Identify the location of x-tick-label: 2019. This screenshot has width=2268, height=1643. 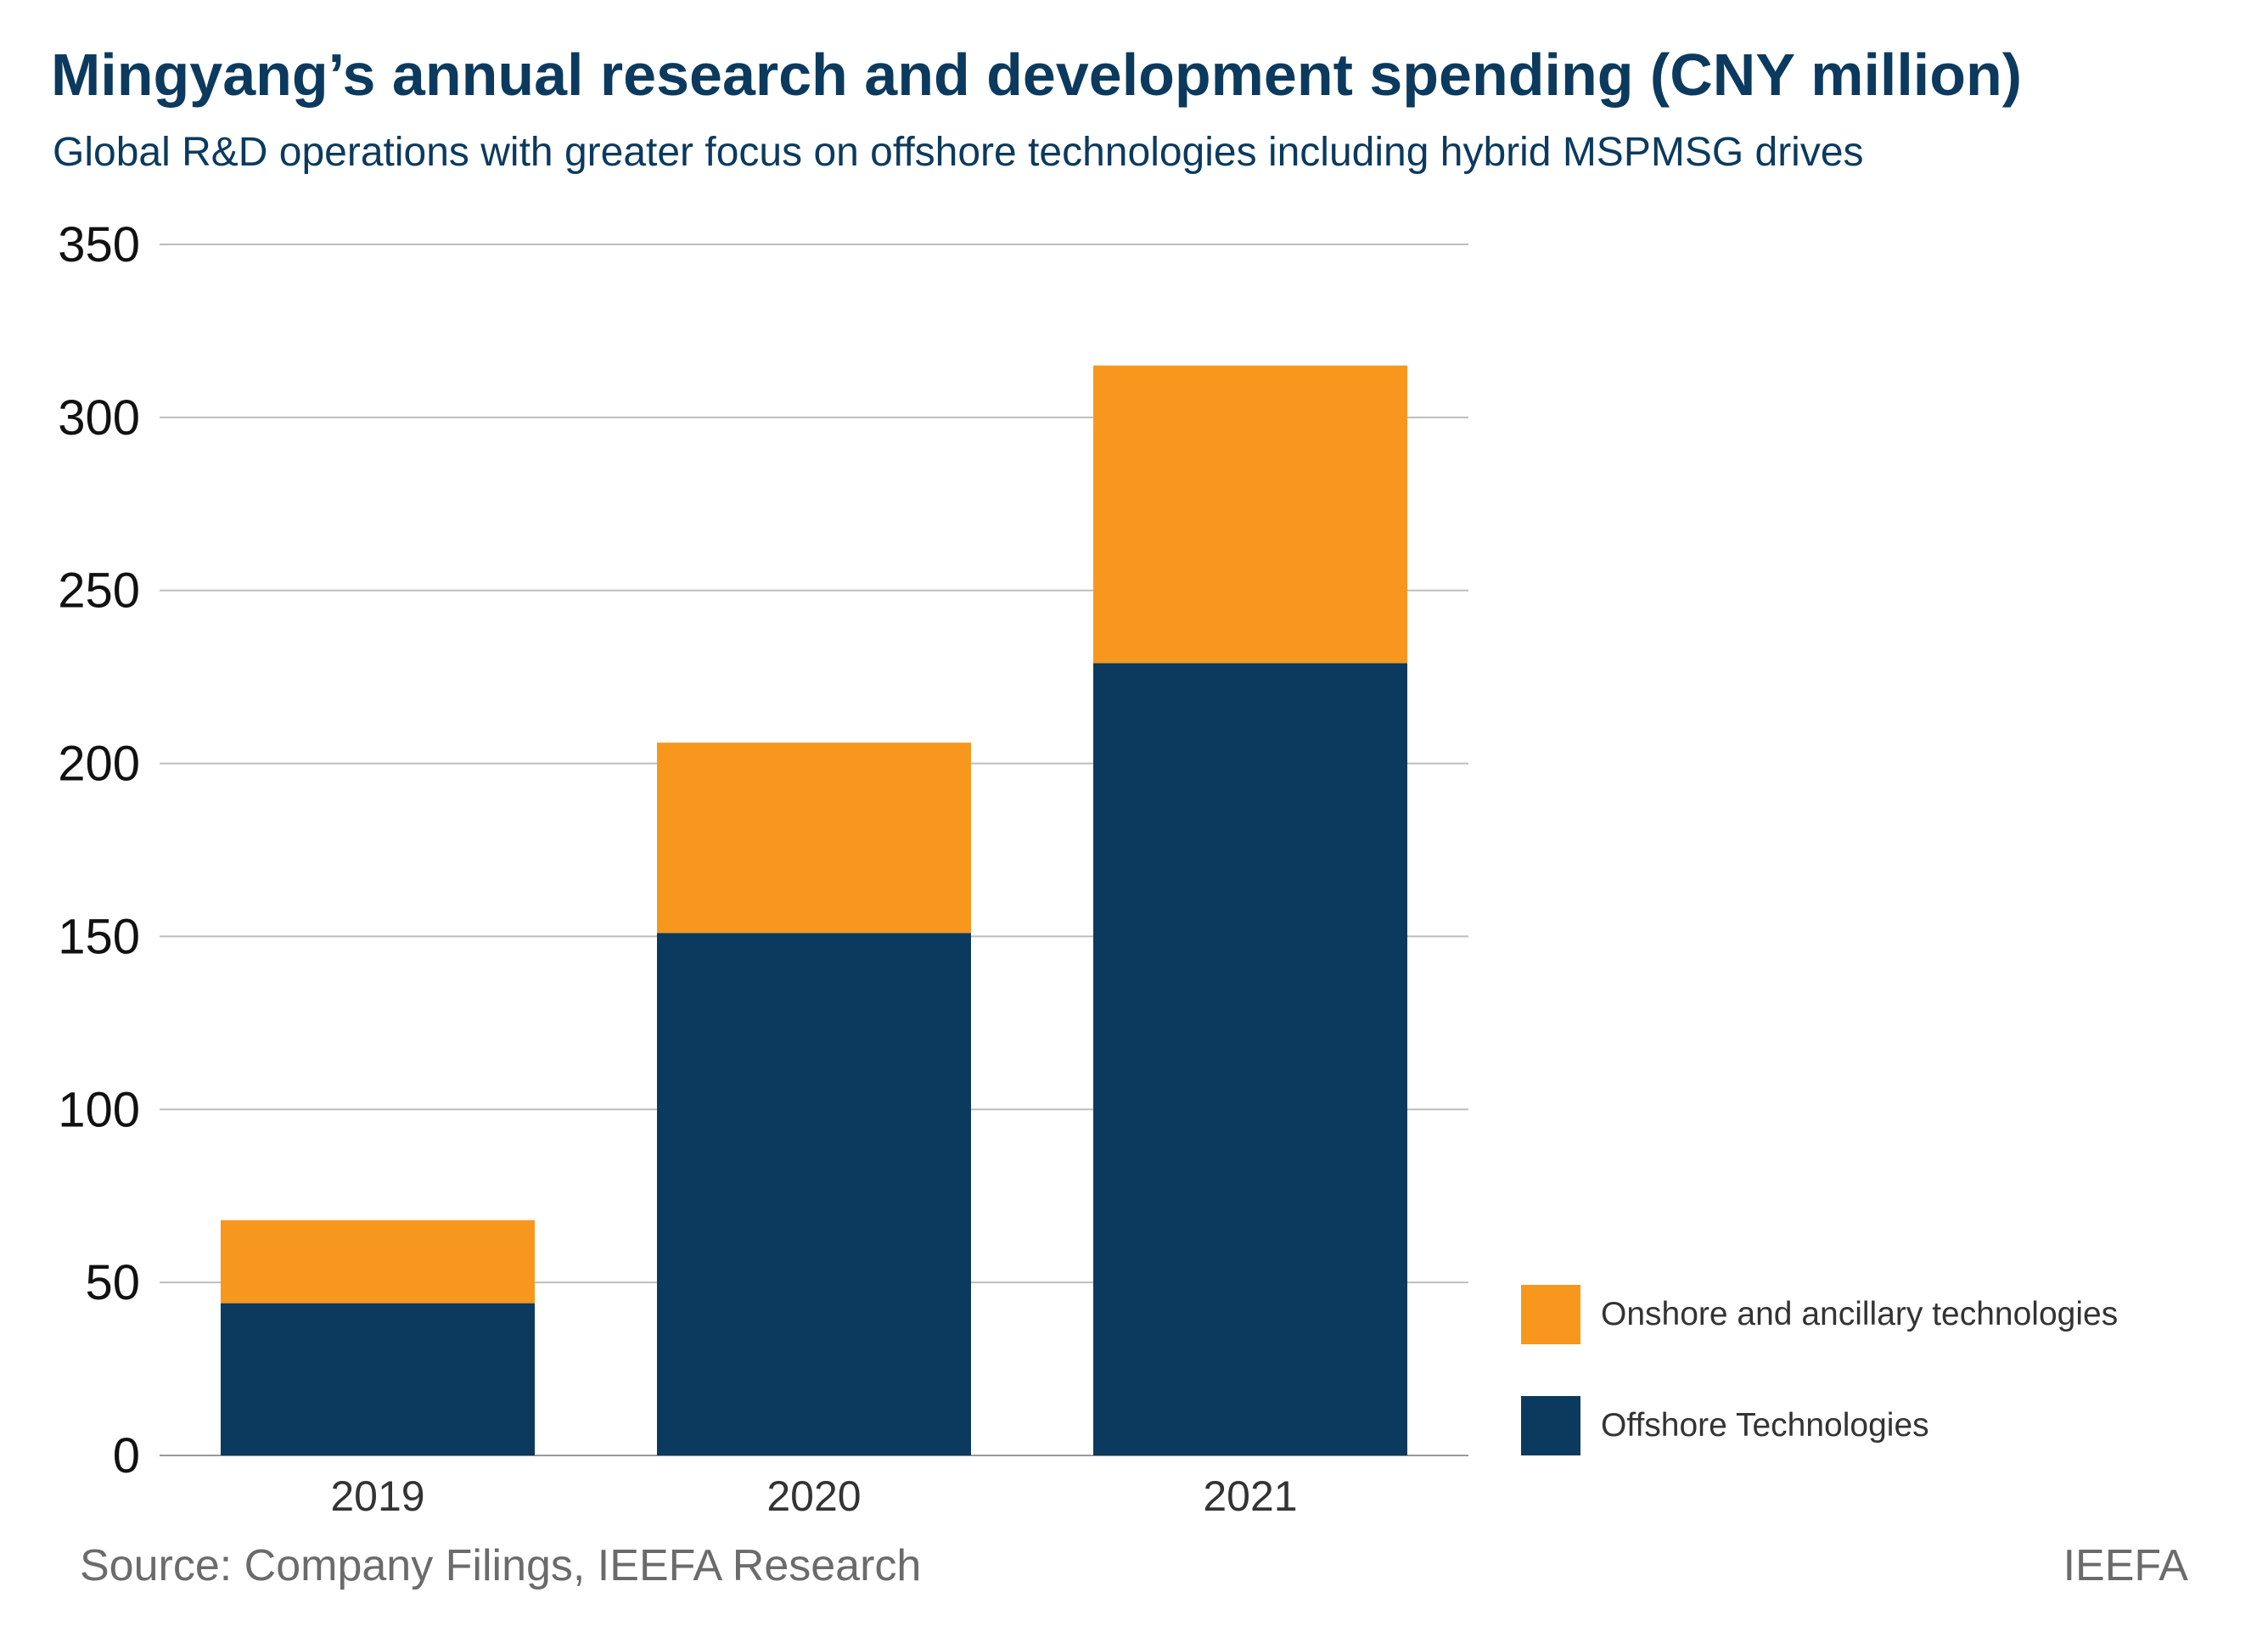
(377, 1496).